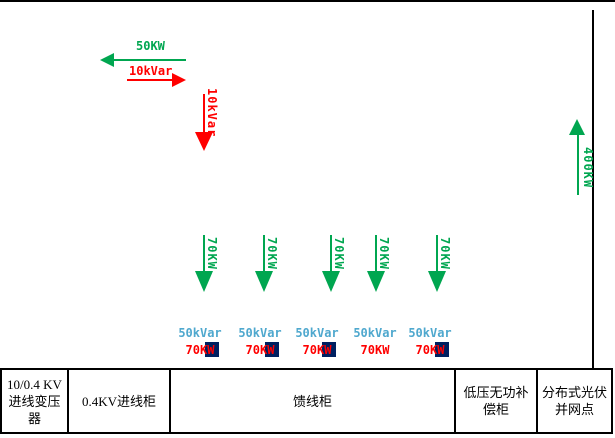 The height and width of the screenshot is (438, 615). I want to click on feeder-column-4: 70KW 50kVar 70KW, so click(376, 297).